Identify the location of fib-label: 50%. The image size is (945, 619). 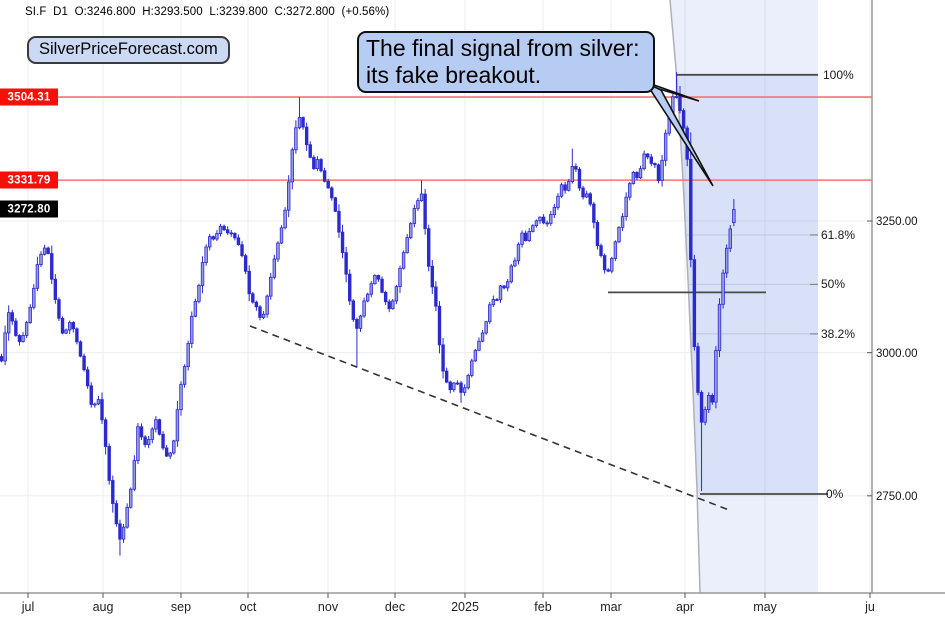
(833, 284).